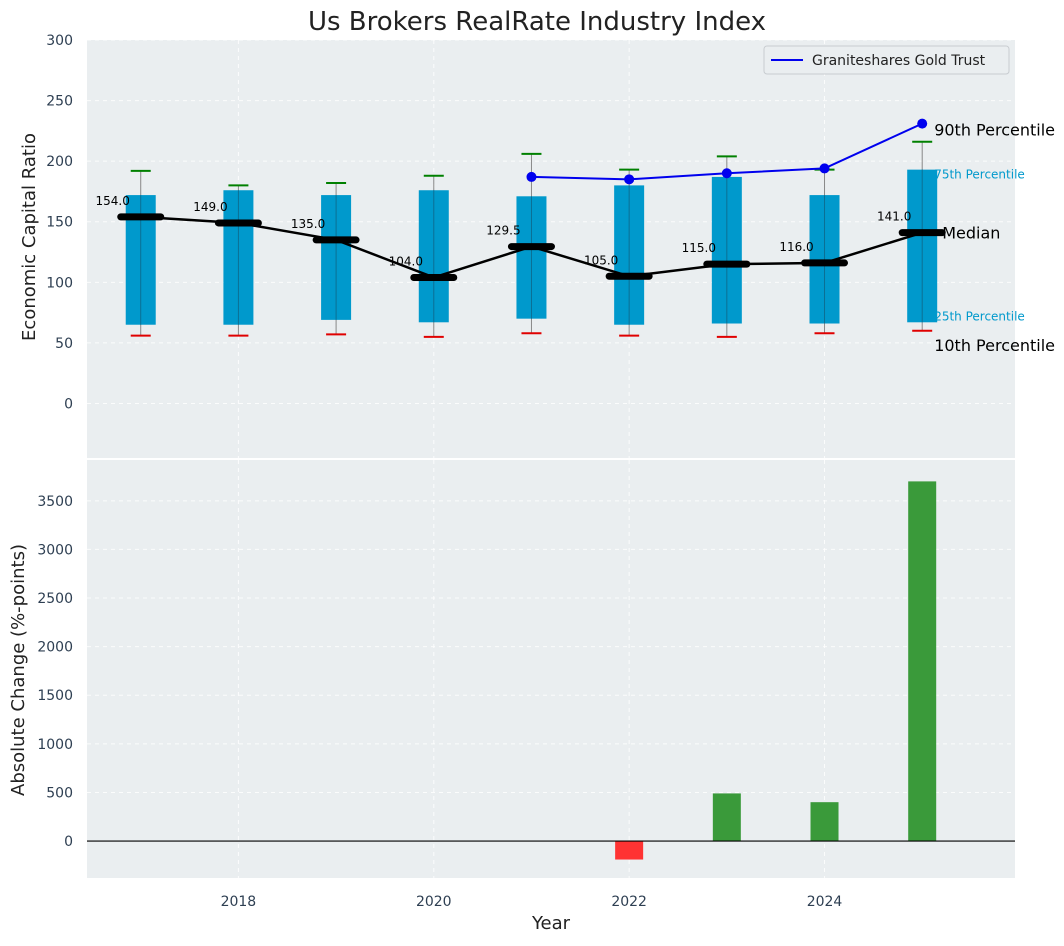  Describe the element at coordinates (532, 902) in the screenshot. I see `x-tick-labels: 2018 2020 2022 2024` at that location.